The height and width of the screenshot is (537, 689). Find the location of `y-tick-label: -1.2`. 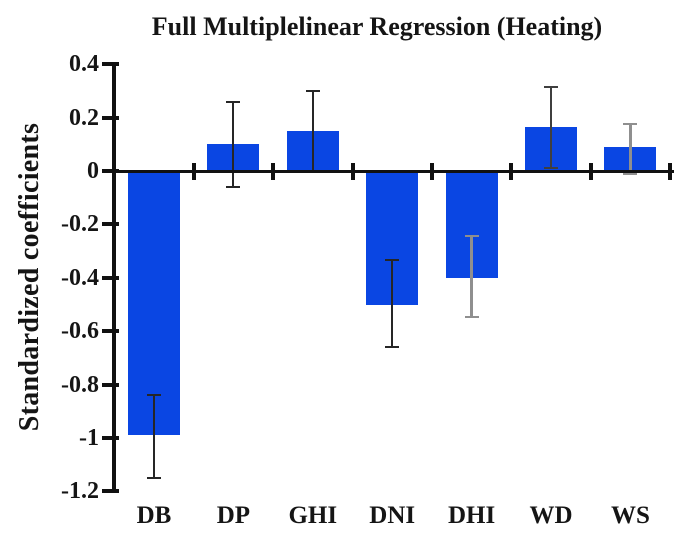

y-tick-label: -1.2 is located at coordinates (80, 491).